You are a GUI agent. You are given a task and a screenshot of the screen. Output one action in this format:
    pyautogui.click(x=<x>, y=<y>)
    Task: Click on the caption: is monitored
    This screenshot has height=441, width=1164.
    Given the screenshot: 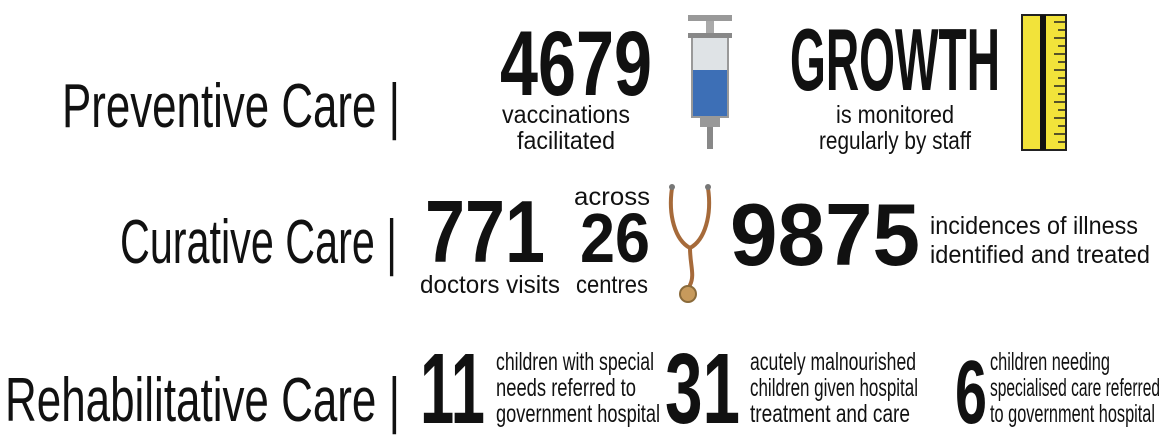 What is the action you would take?
    pyautogui.click(x=895, y=115)
    